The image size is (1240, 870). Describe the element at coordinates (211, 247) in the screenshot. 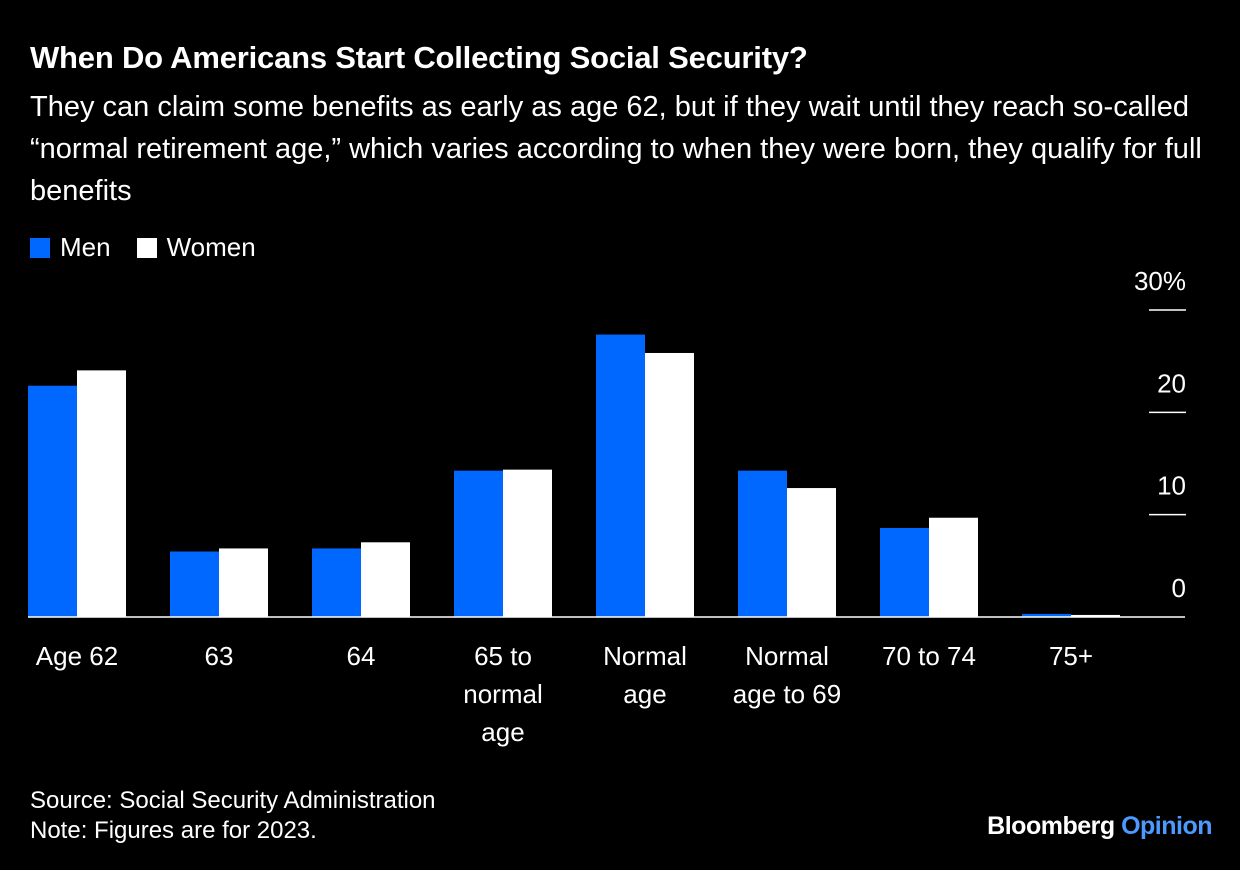

I see `legend-label-women: Women` at that location.